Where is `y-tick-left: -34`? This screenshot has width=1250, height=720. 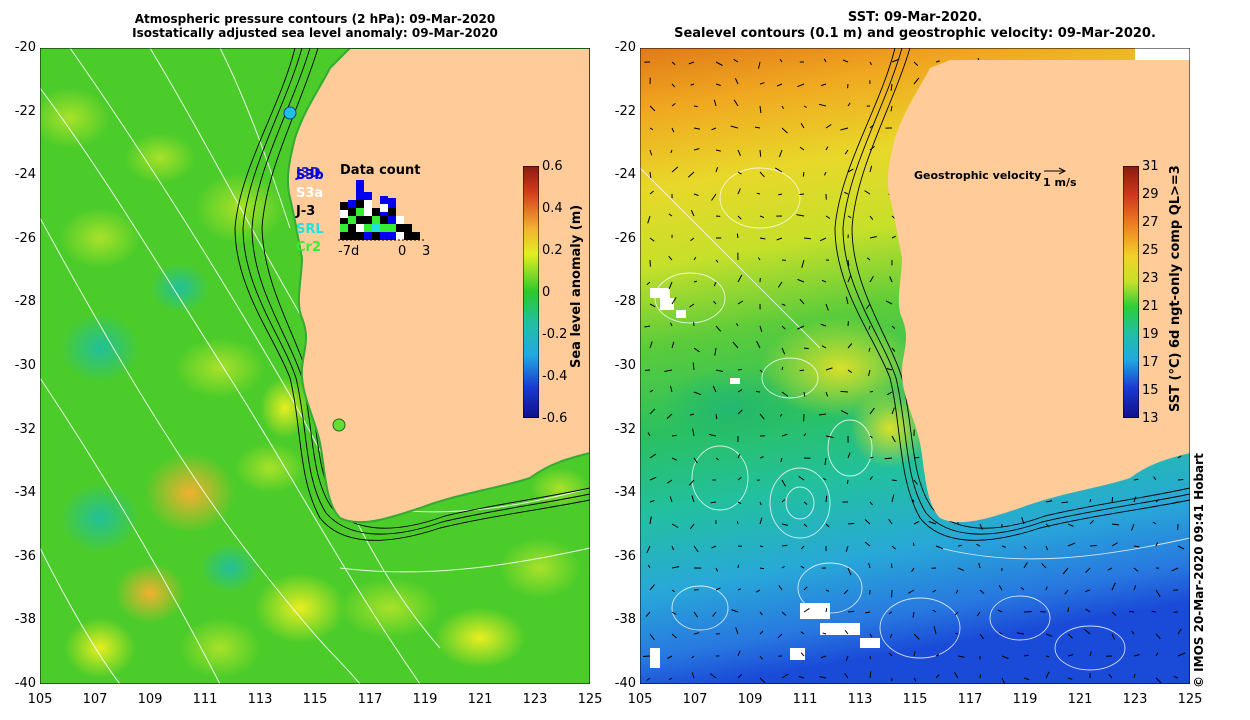 y-tick-left: -34 is located at coordinates (25, 493).